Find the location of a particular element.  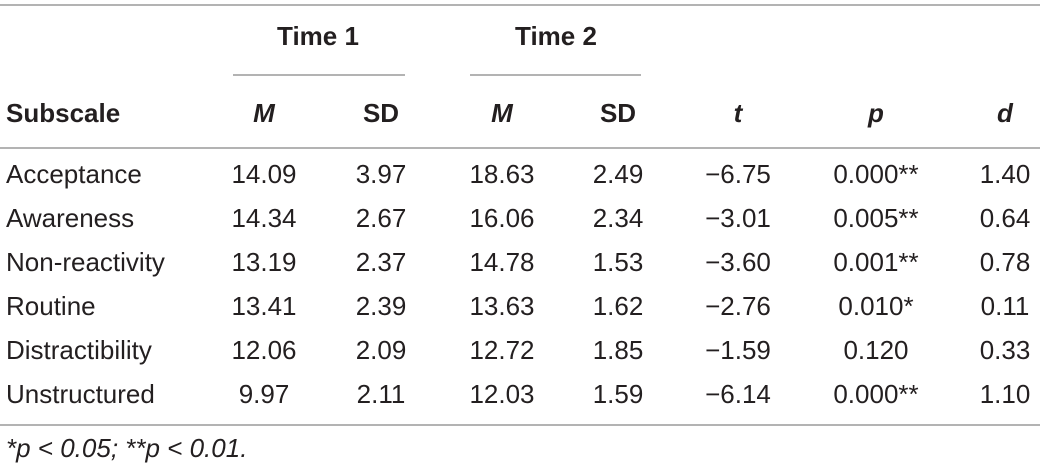

row-label: Non-reactivity is located at coordinates (85, 262).